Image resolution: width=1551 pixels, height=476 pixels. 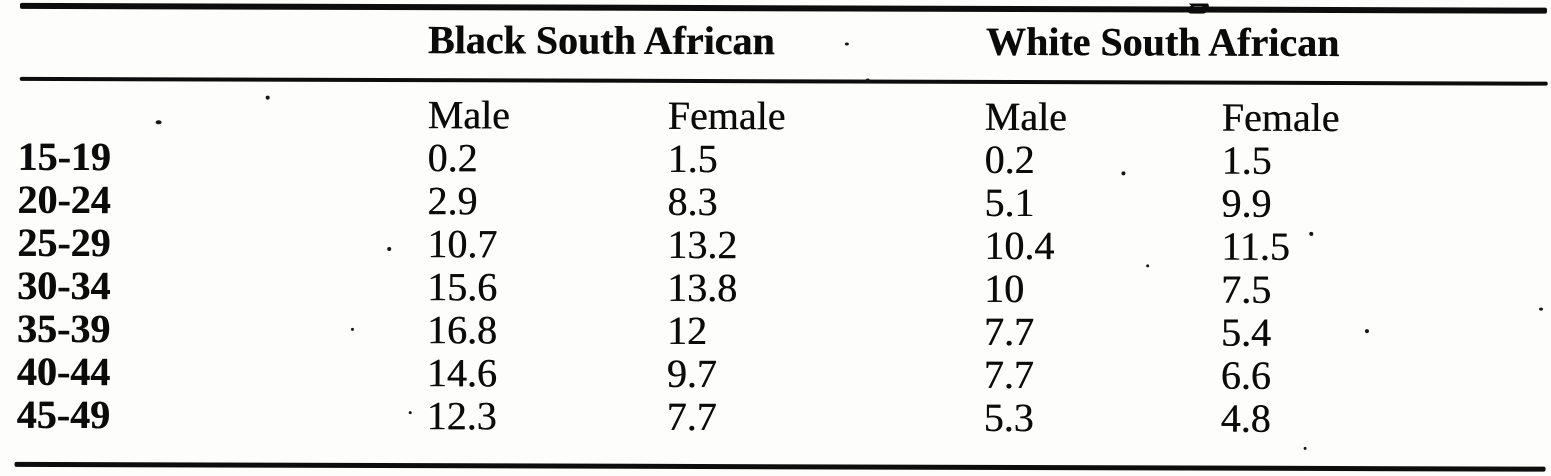 I want to click on bottom-rule, so click(x=780, y=466).